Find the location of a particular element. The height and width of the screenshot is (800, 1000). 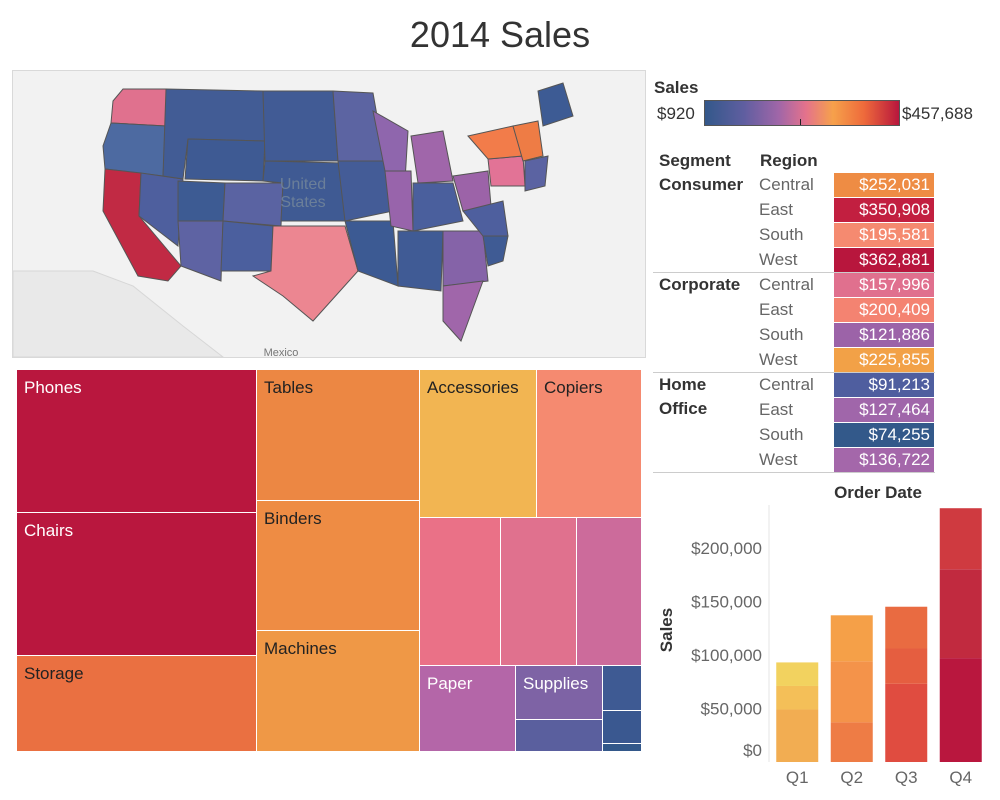

state-georgia is located at coordinates (465, 258).